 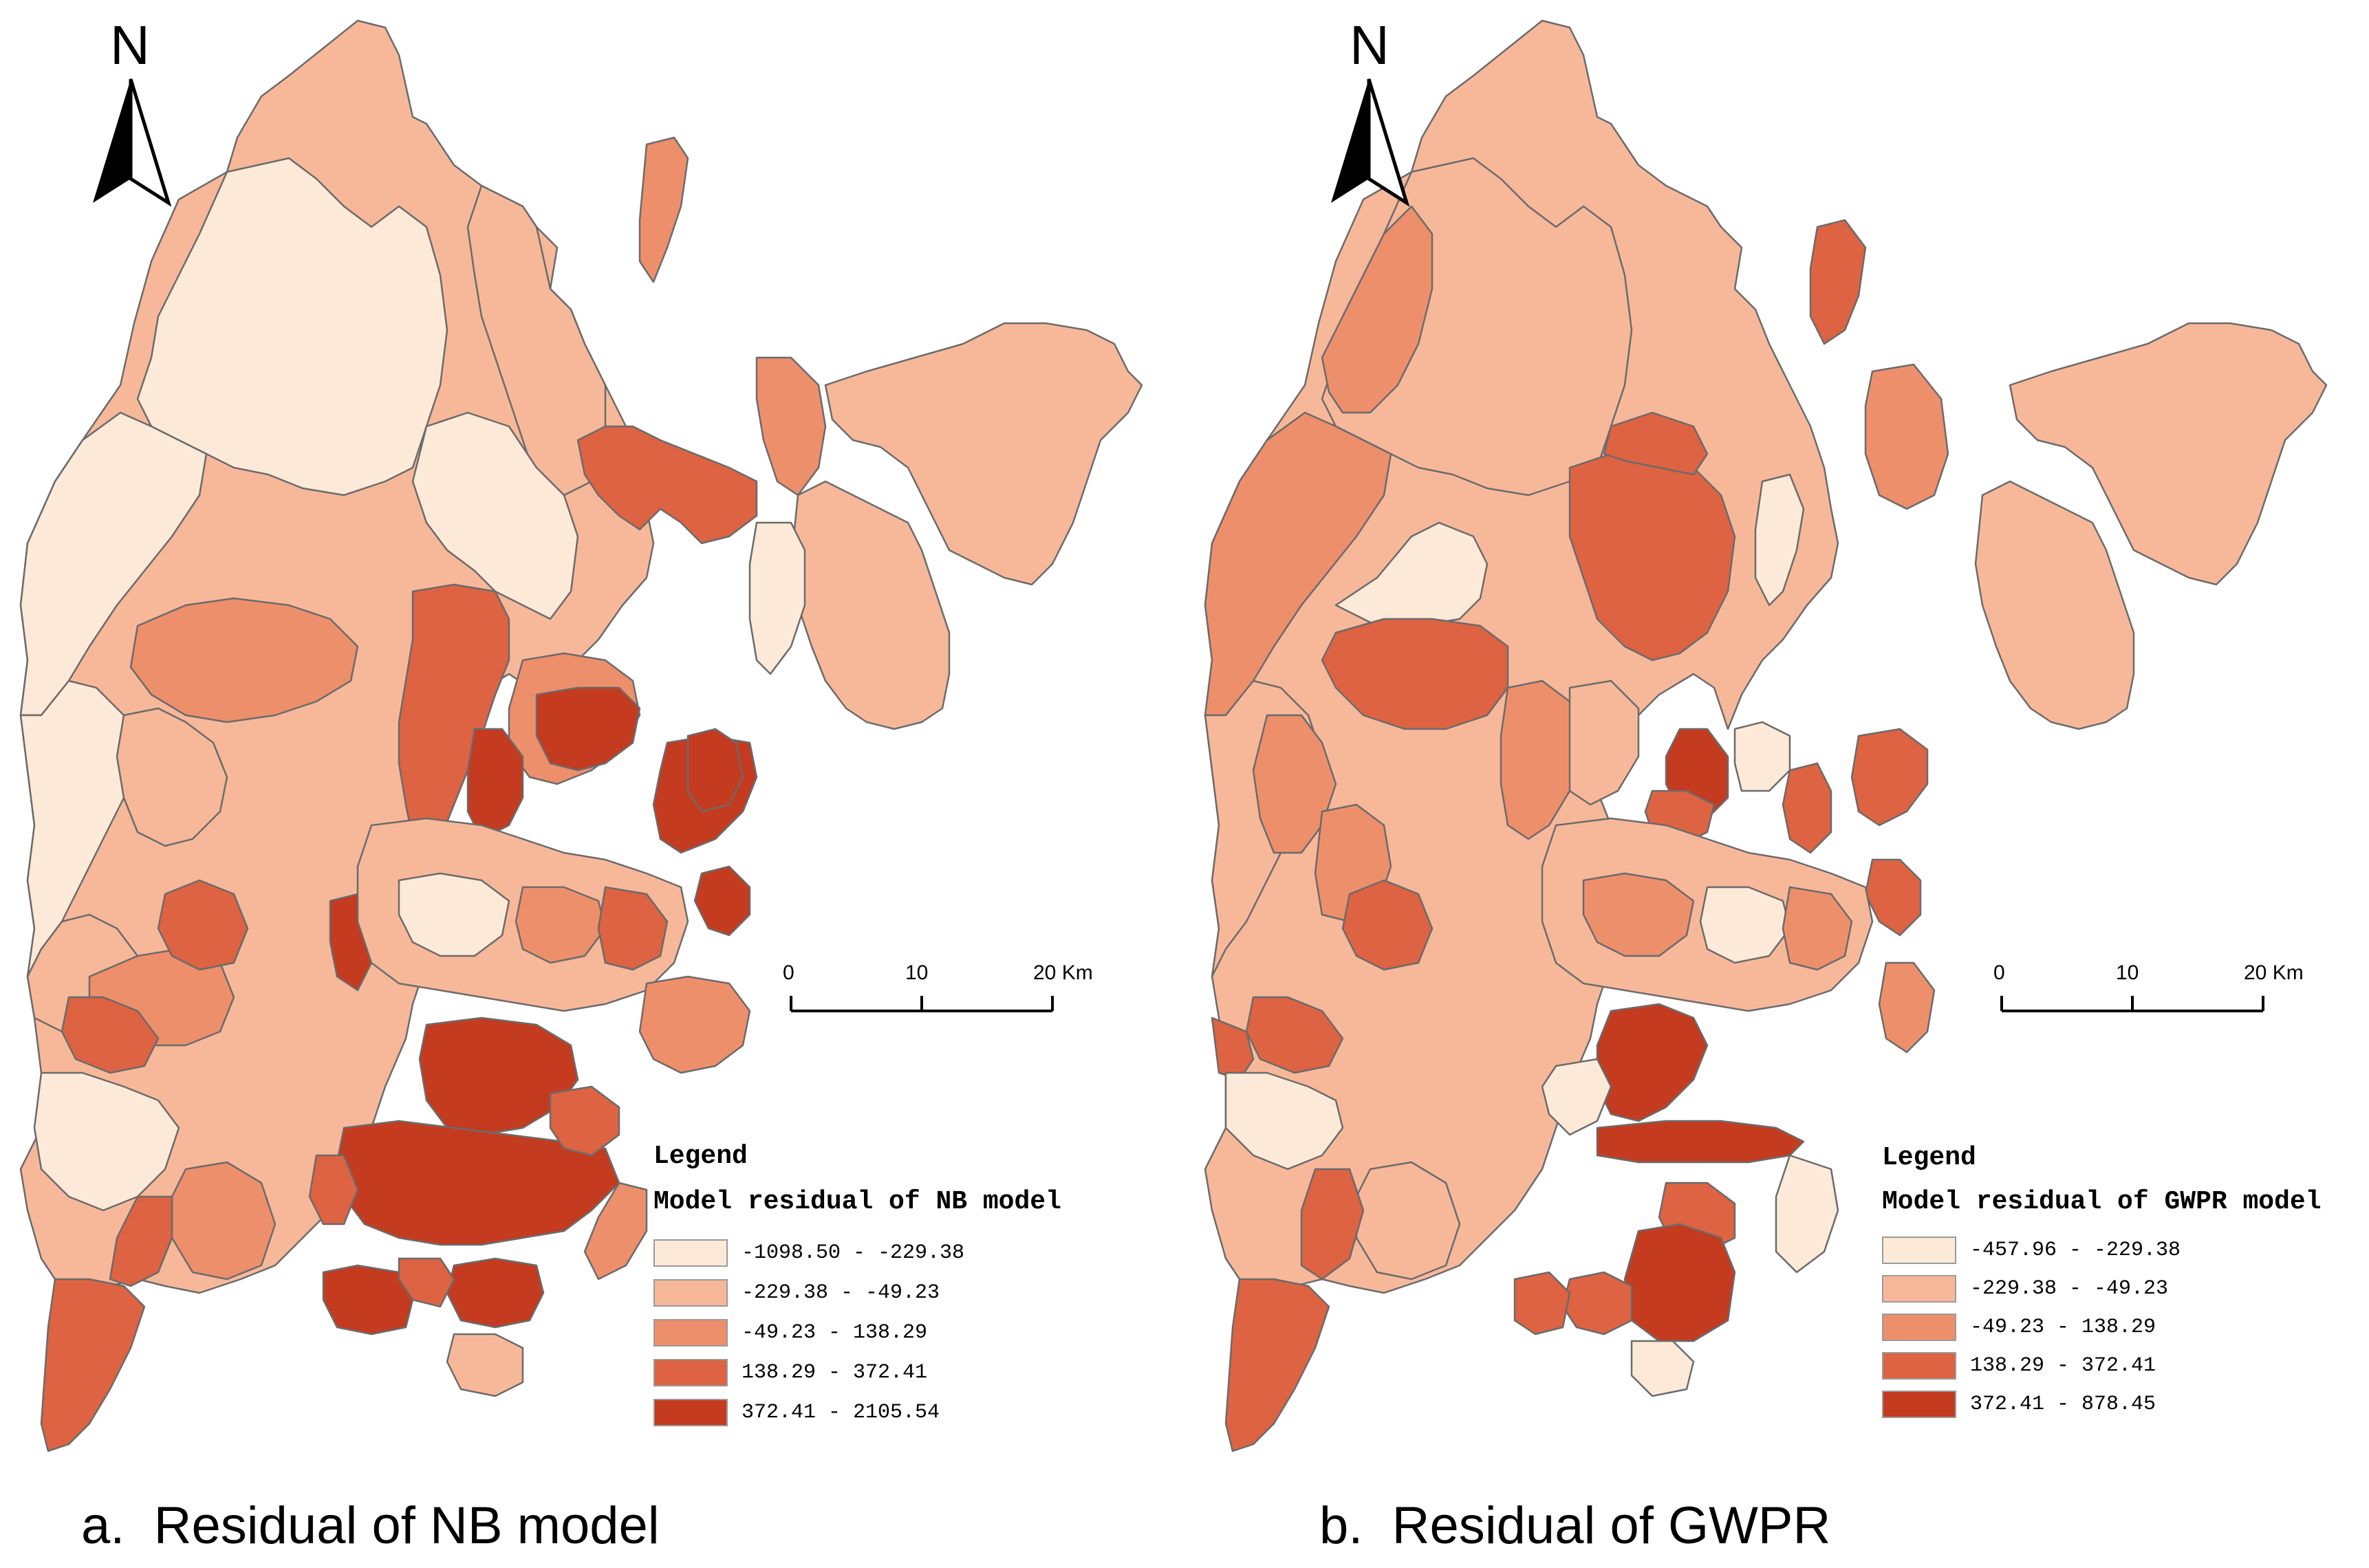 I want to click on legend-label: -457.96 - -229.38, so click(x=2075, y=1250).